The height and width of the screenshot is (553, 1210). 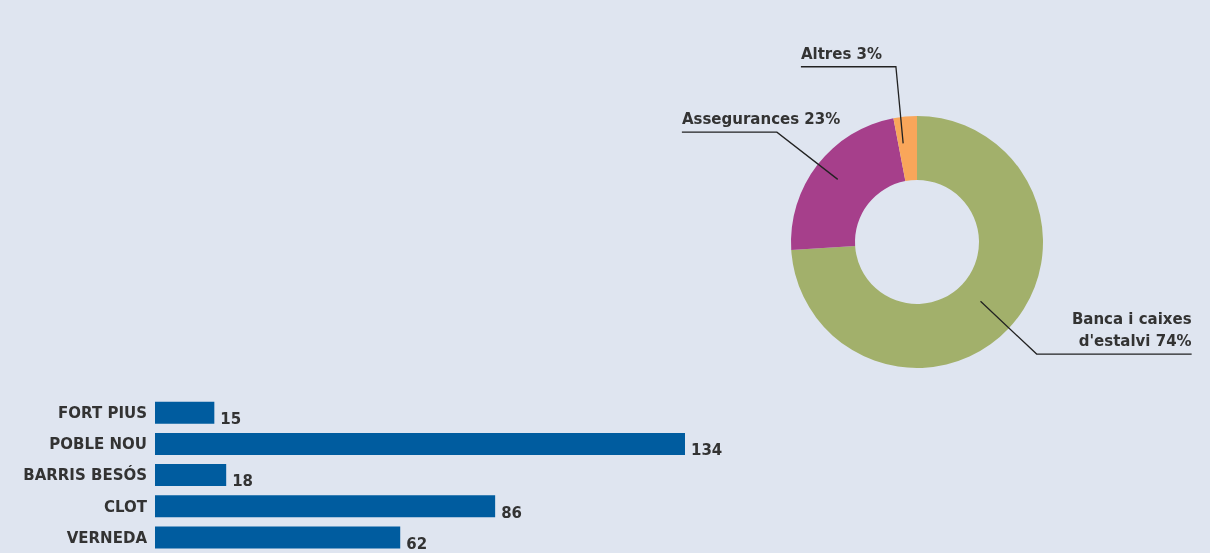 What do you see at coordinates (125, 506) in the screenshot?
I see `y-tick-label: CLOT` at bounding box center [125, 506].